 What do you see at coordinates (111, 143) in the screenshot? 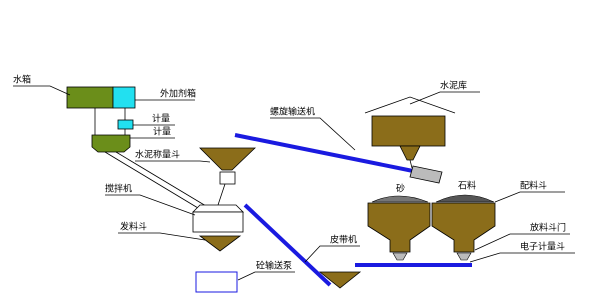
I see `water-meter` at bounding box center [111, 143].